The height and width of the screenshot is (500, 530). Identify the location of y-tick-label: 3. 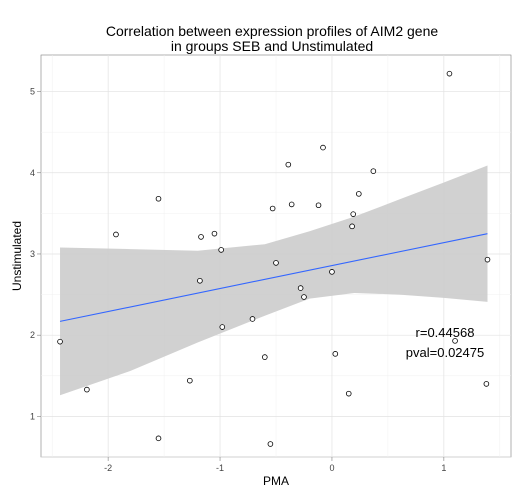
(32, 254).